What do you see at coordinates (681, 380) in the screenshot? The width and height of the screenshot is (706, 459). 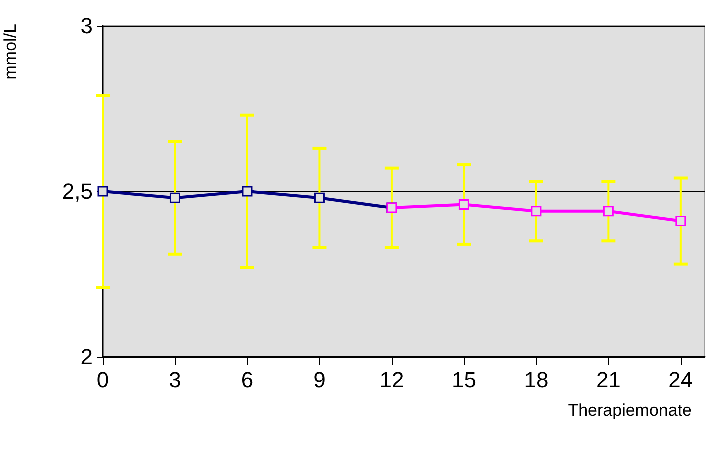 I see `x-tick-label: 24` at bounding box center [681, 380].